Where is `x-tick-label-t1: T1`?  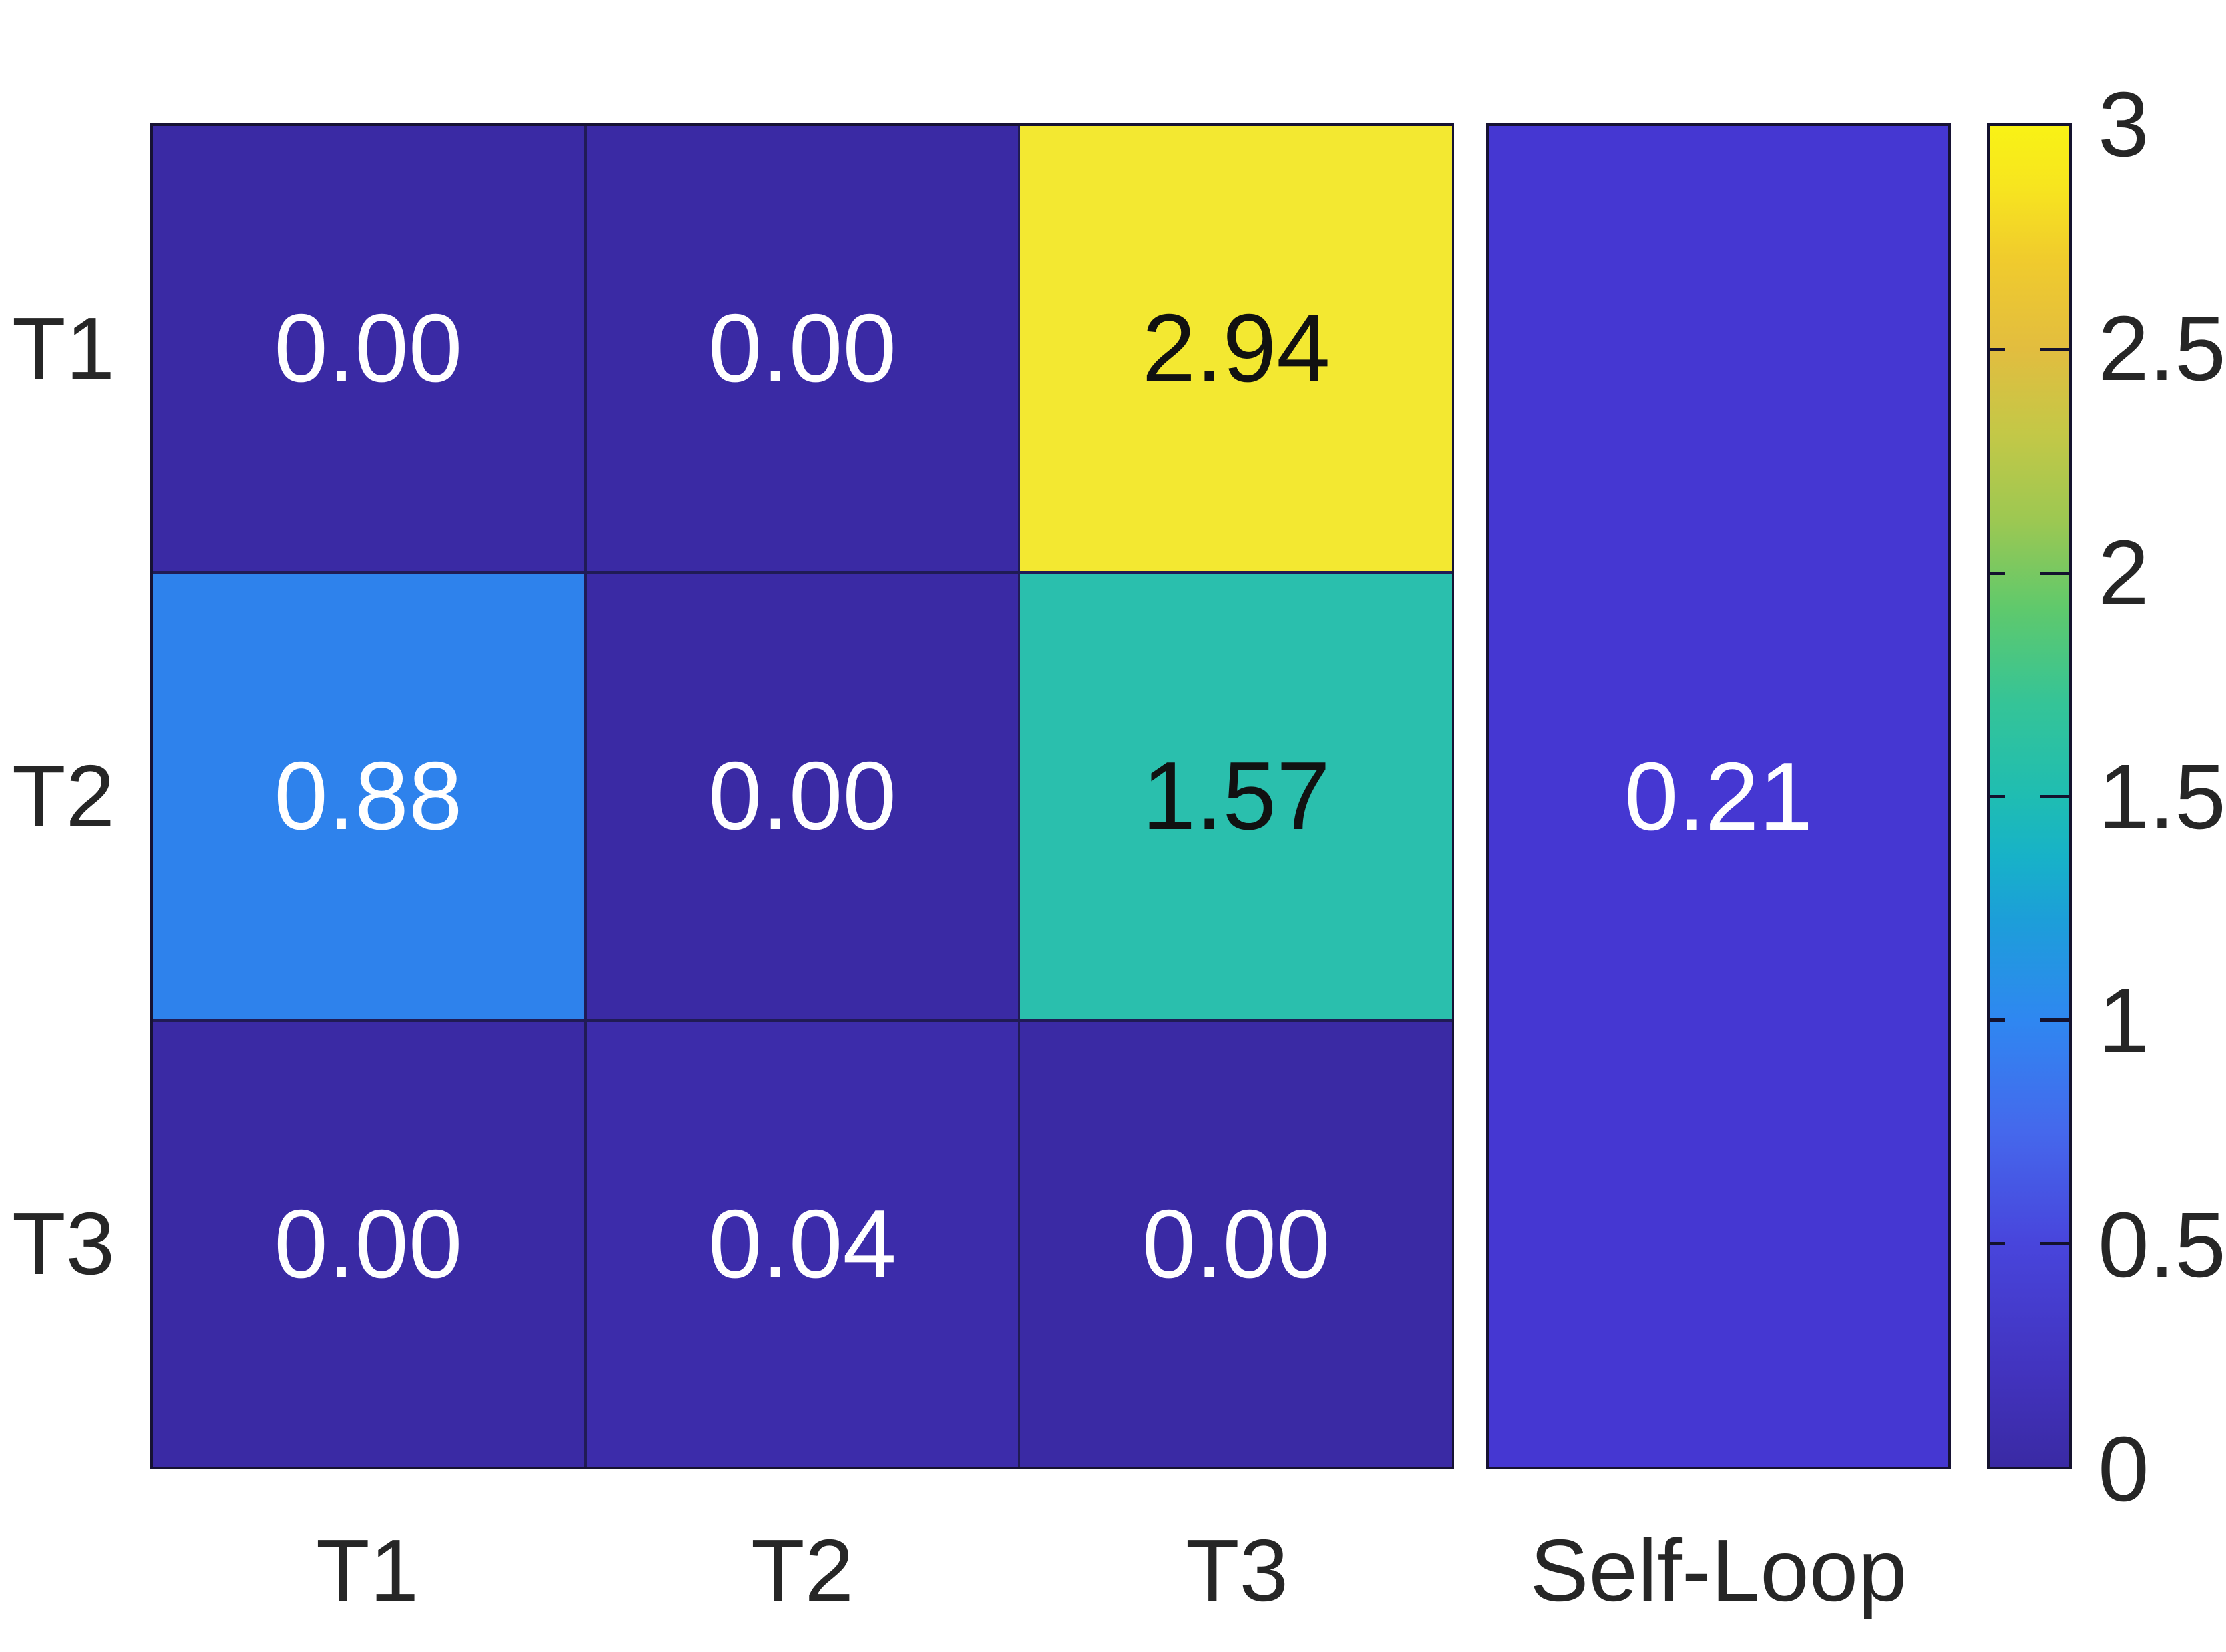 x-tick-label-t1: T1 is located at coordinates (367, 1570).